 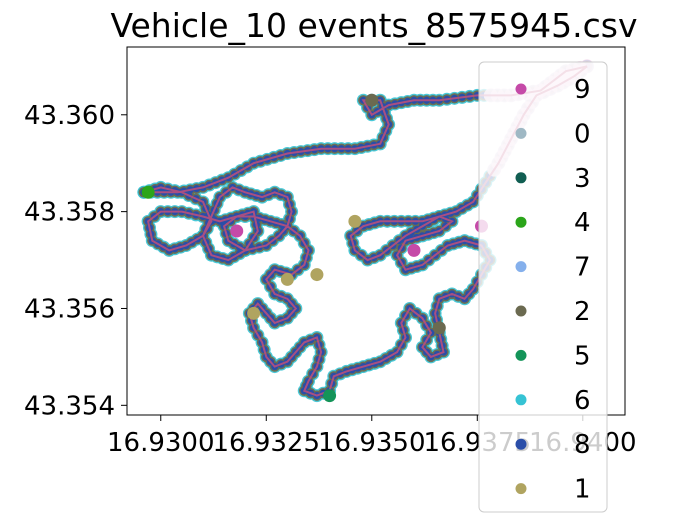 I want to click on legend-item-1: 1, so click(x=553, y=490).